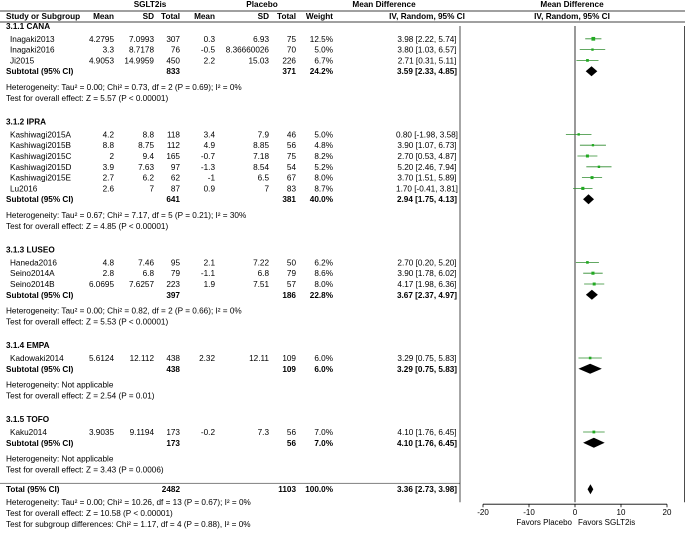  I want to click on cell-weight: 8.2%, so click(323, 156).